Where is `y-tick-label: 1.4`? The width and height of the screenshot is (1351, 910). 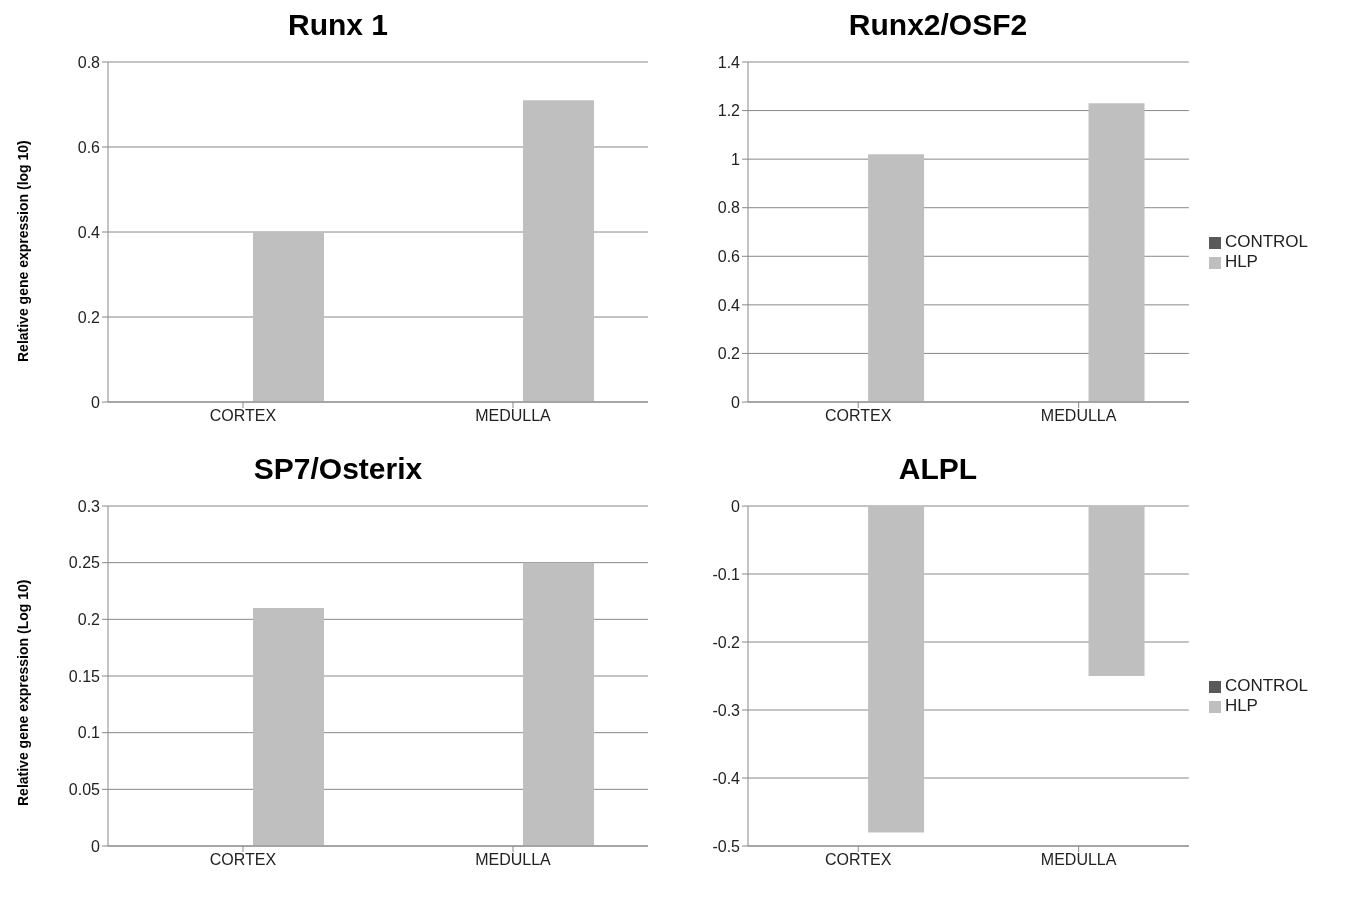 y-tick-label: 1.4 is located at coordinates (729, 62).